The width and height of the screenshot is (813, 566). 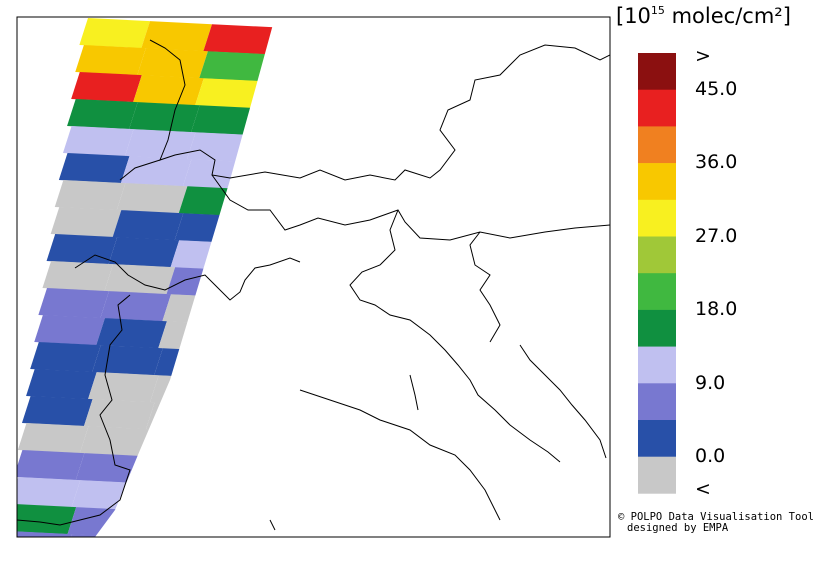 What do you see at coordinates (716, 236) in the screenshot?
I see `legend-label-27: 27.0` at bounding box center [716, 236].